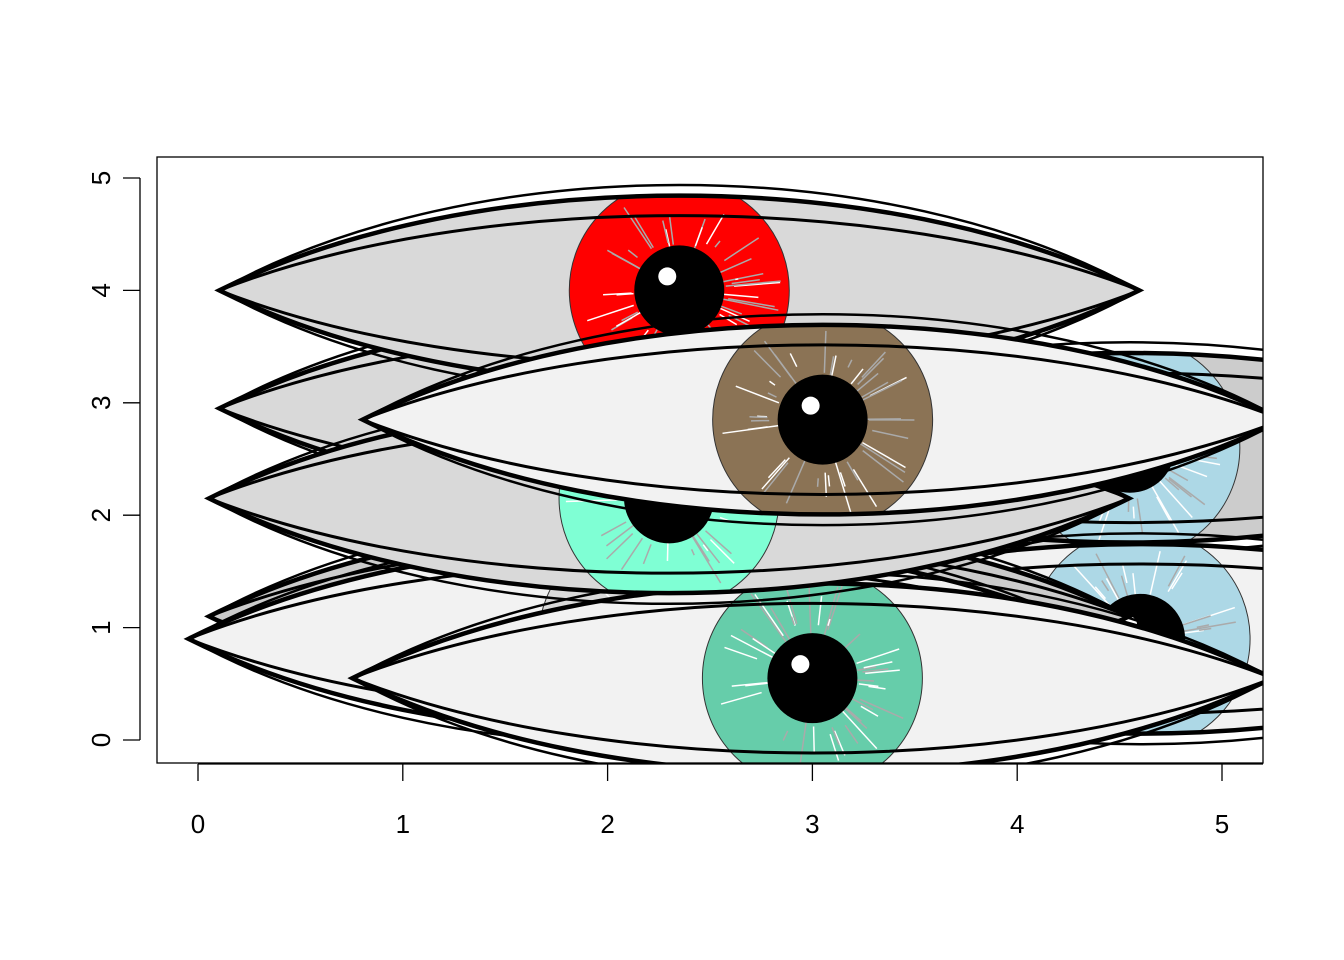 This screenshot has width=1344, height=960. Describe the element at coordinates (1222, 824) in the screenshot. I see `x-tick-label: 5` at that location.